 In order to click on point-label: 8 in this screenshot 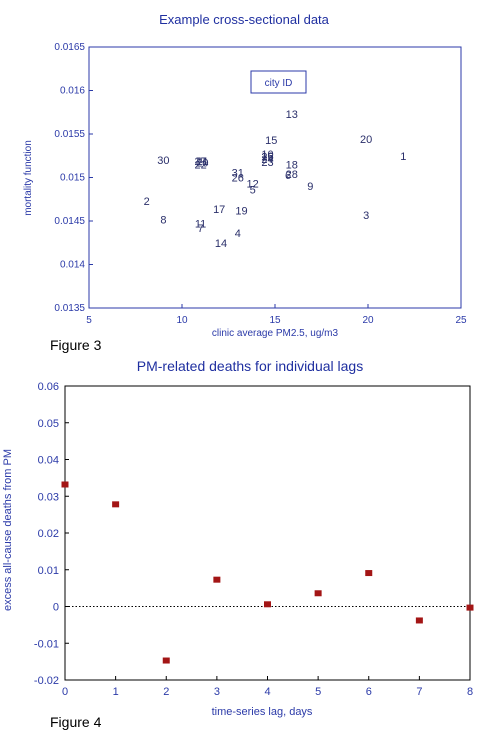, I will do `click(163, 220)`.